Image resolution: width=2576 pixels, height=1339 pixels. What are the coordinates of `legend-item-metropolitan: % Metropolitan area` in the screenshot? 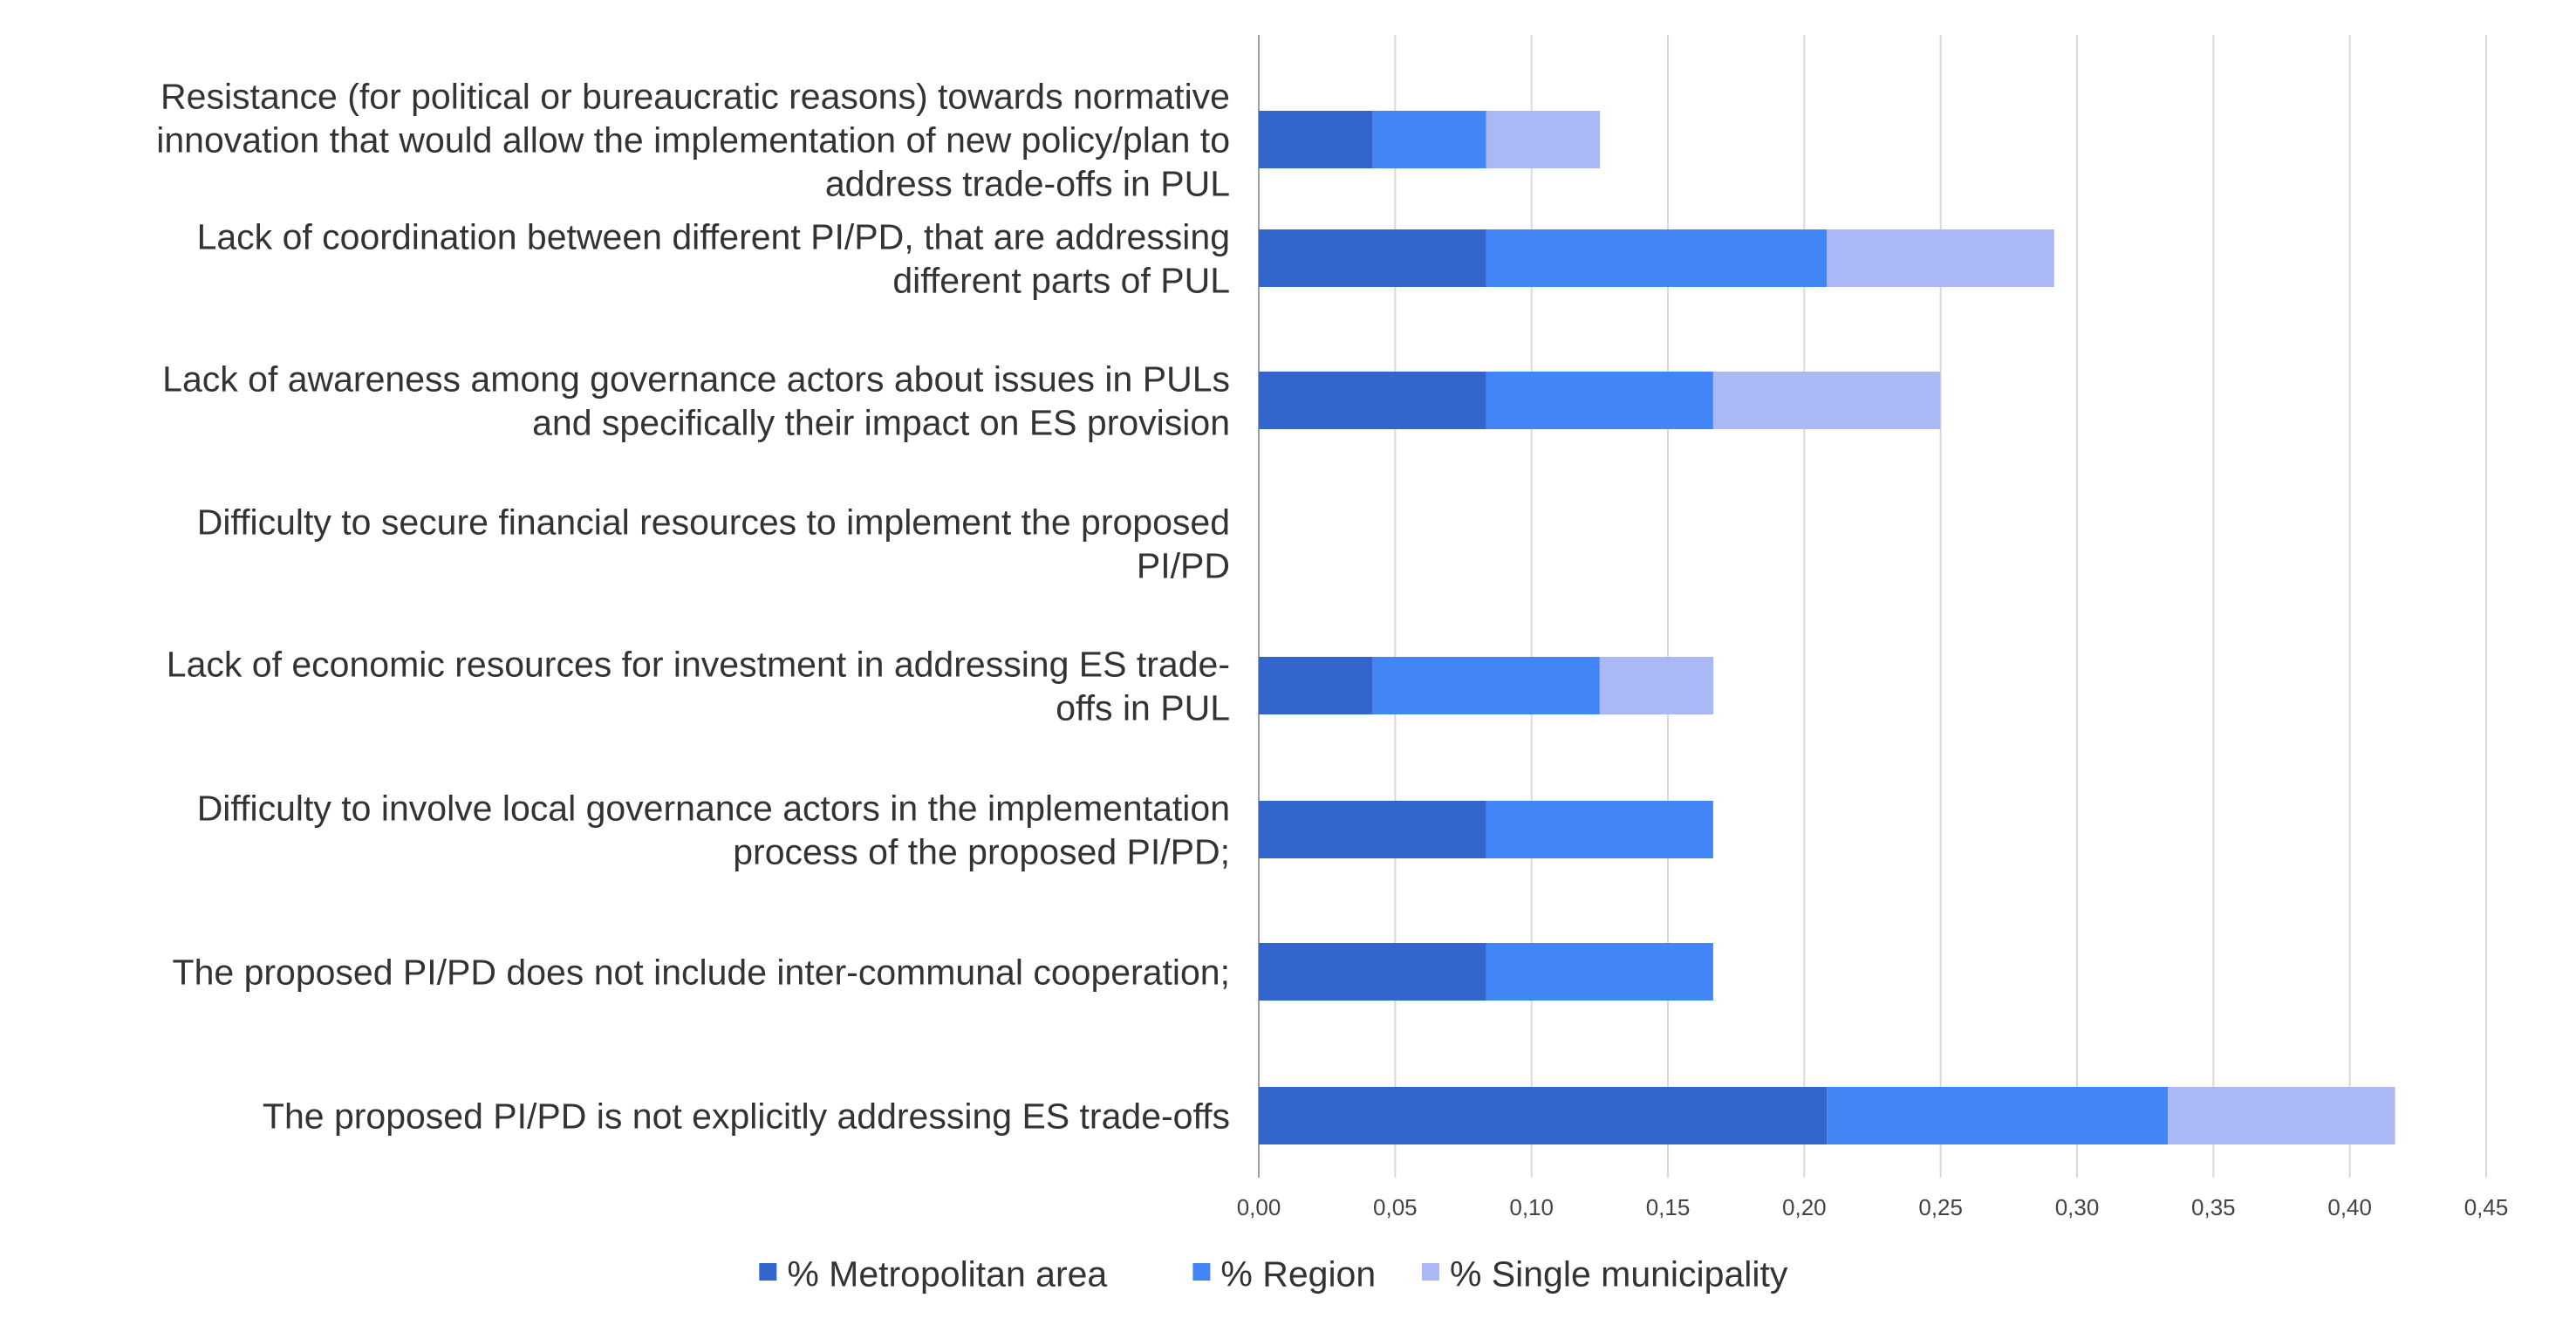 It's located at (933, 1274).